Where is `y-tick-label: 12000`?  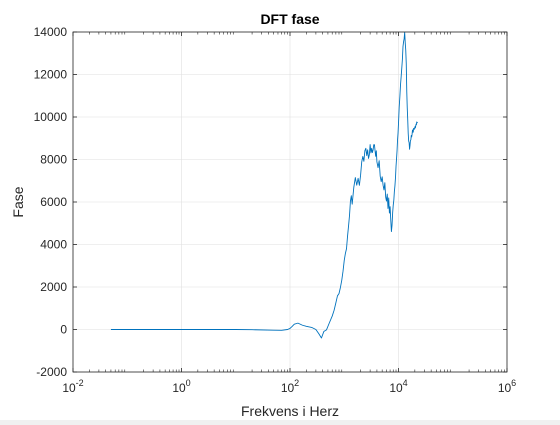 y-tick-label: 12000 is located at coordinates (51, 75).